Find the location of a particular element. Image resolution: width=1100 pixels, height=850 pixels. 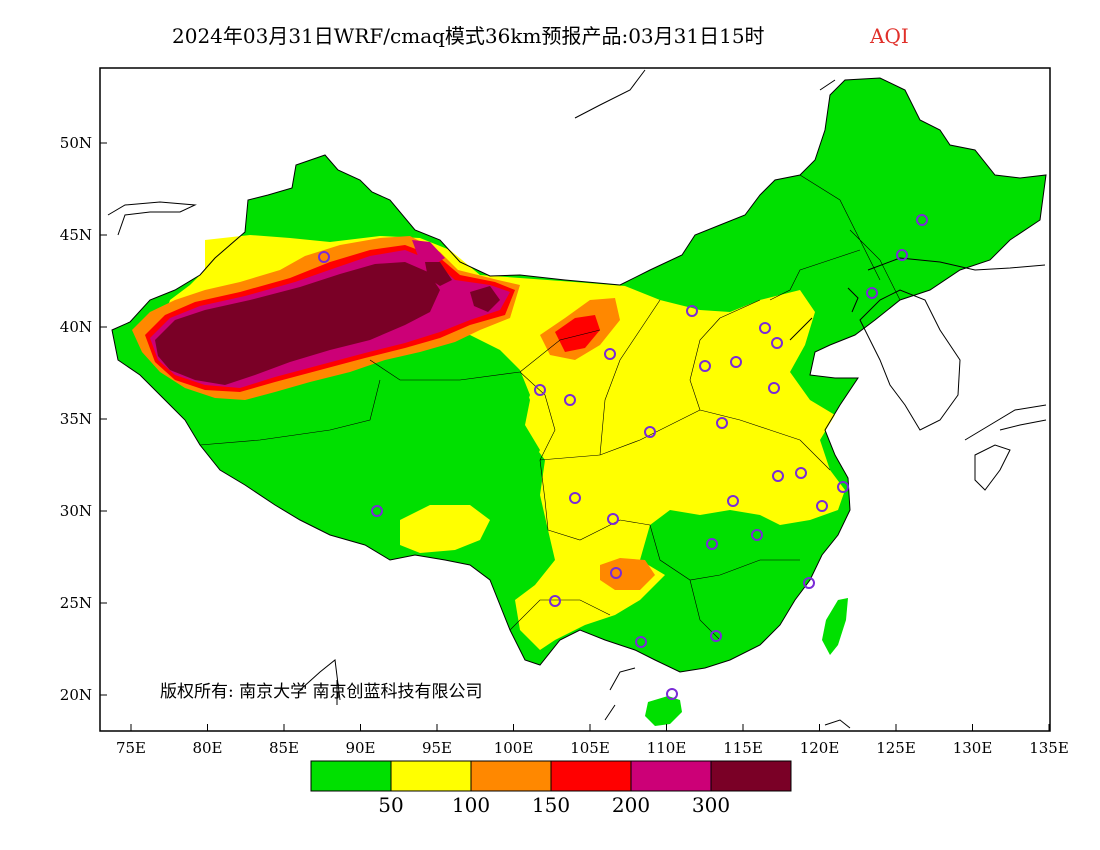

color-legend: 50 100 150 200 300 is located at coordinates (551, 788).